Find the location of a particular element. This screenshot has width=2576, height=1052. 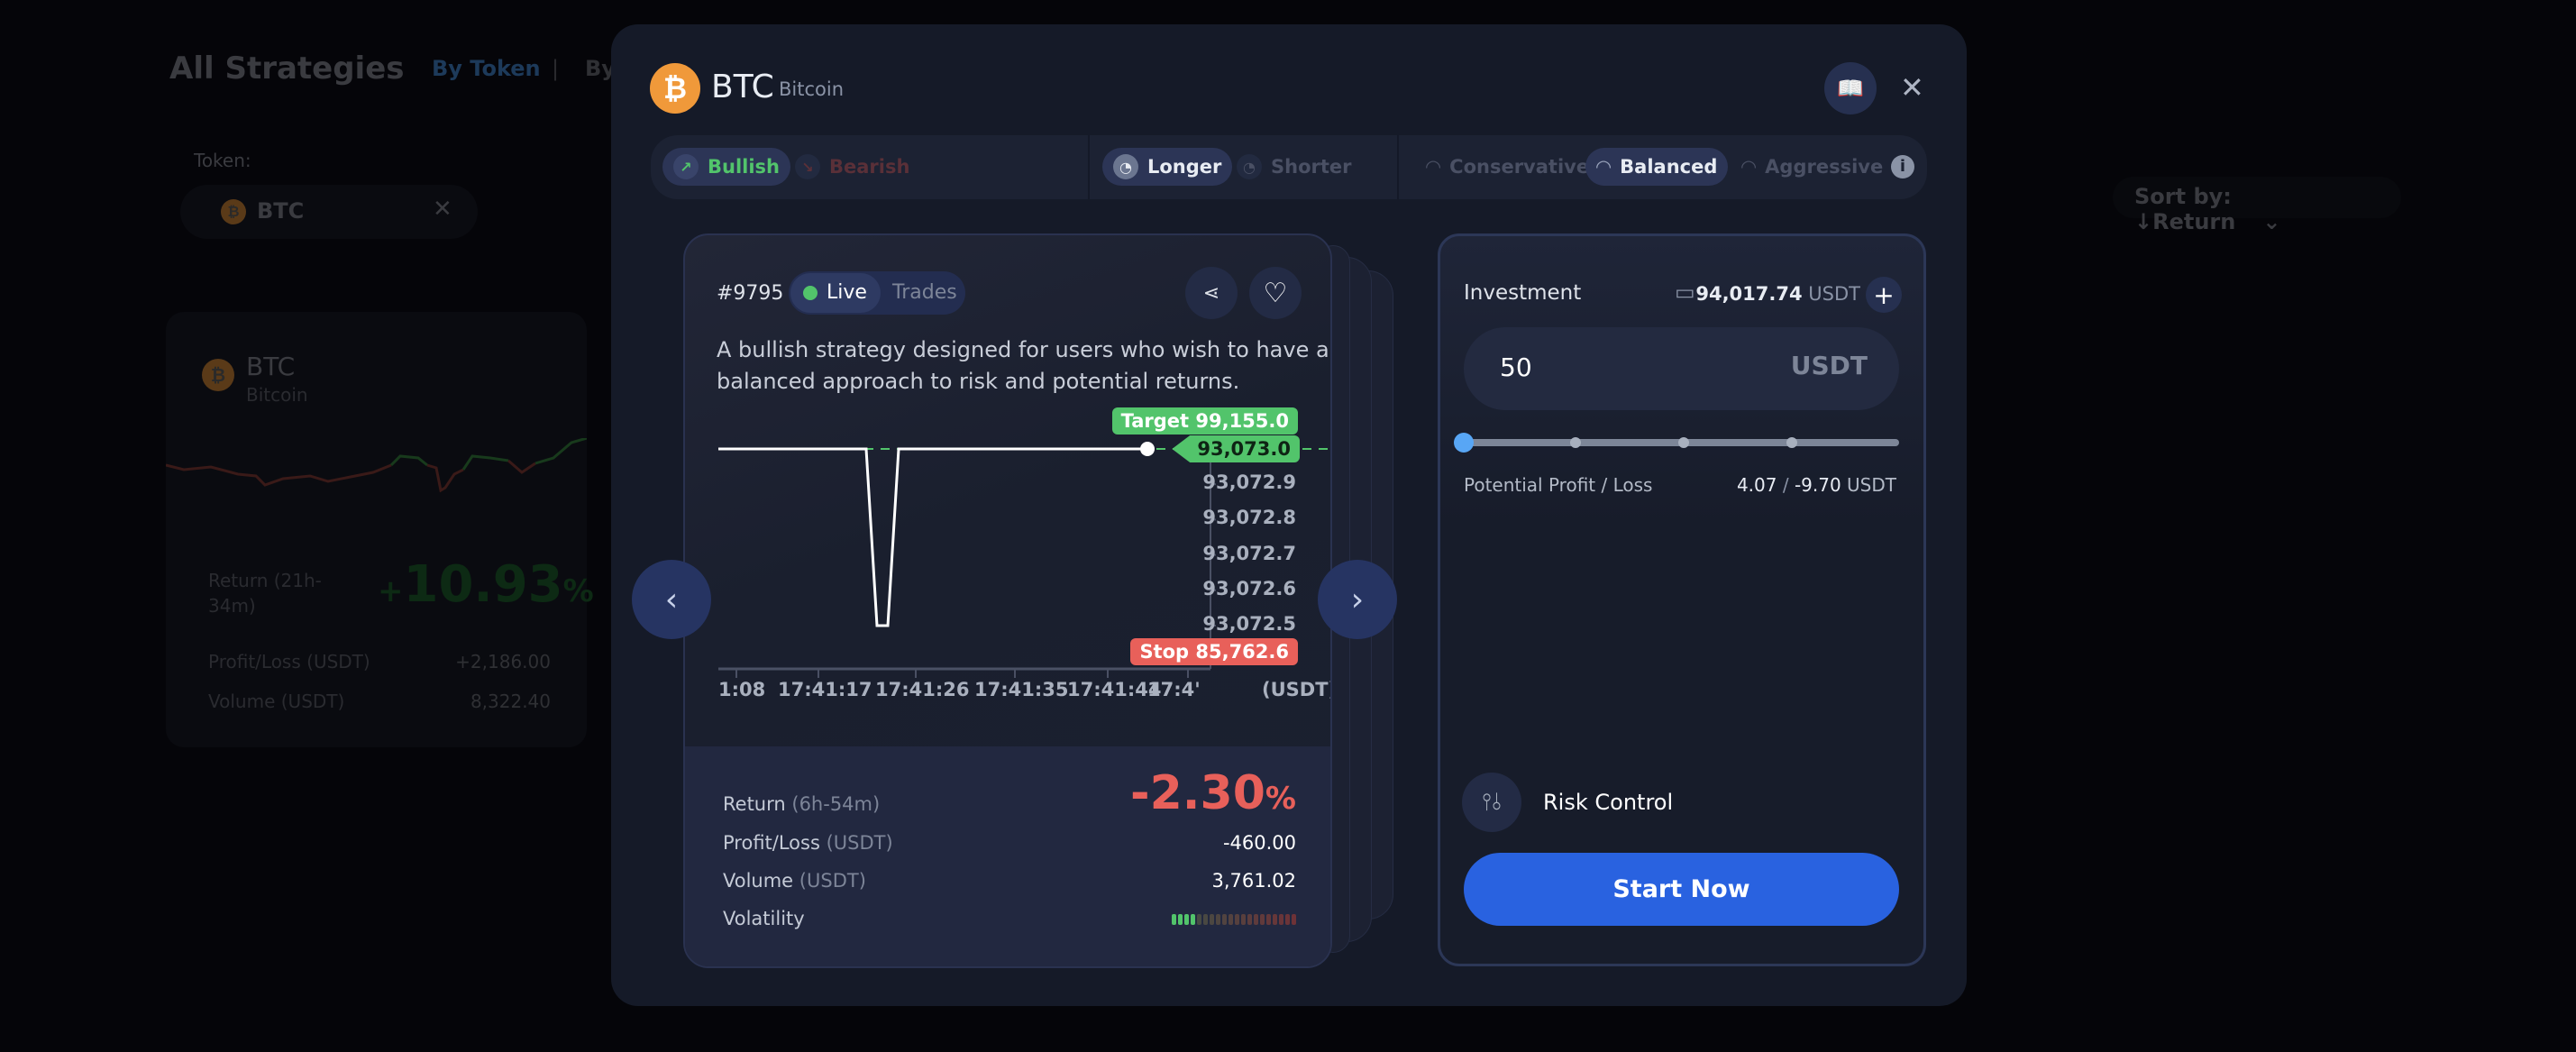

filter-label: Conservative is located at coordinates (1519, 167).